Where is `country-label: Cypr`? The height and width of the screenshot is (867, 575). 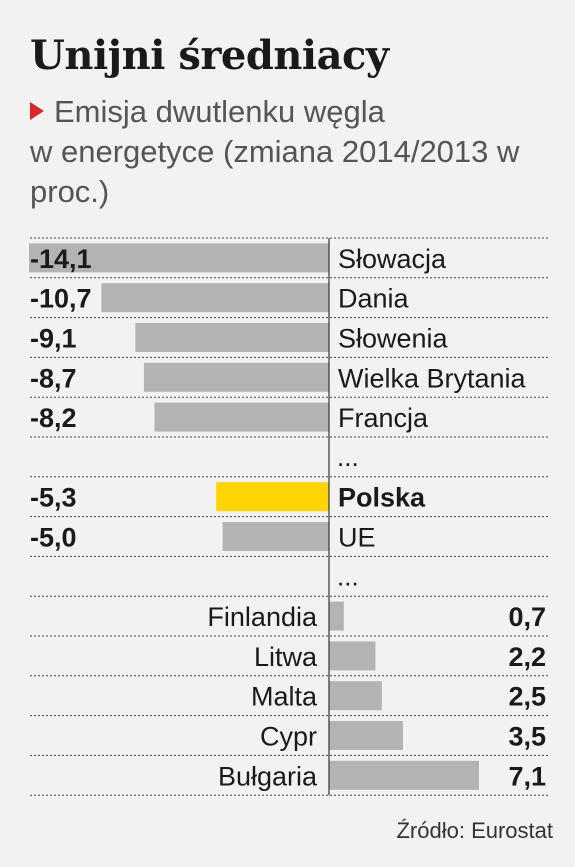
country-label: Cypr is located at coordinates (288, 737).